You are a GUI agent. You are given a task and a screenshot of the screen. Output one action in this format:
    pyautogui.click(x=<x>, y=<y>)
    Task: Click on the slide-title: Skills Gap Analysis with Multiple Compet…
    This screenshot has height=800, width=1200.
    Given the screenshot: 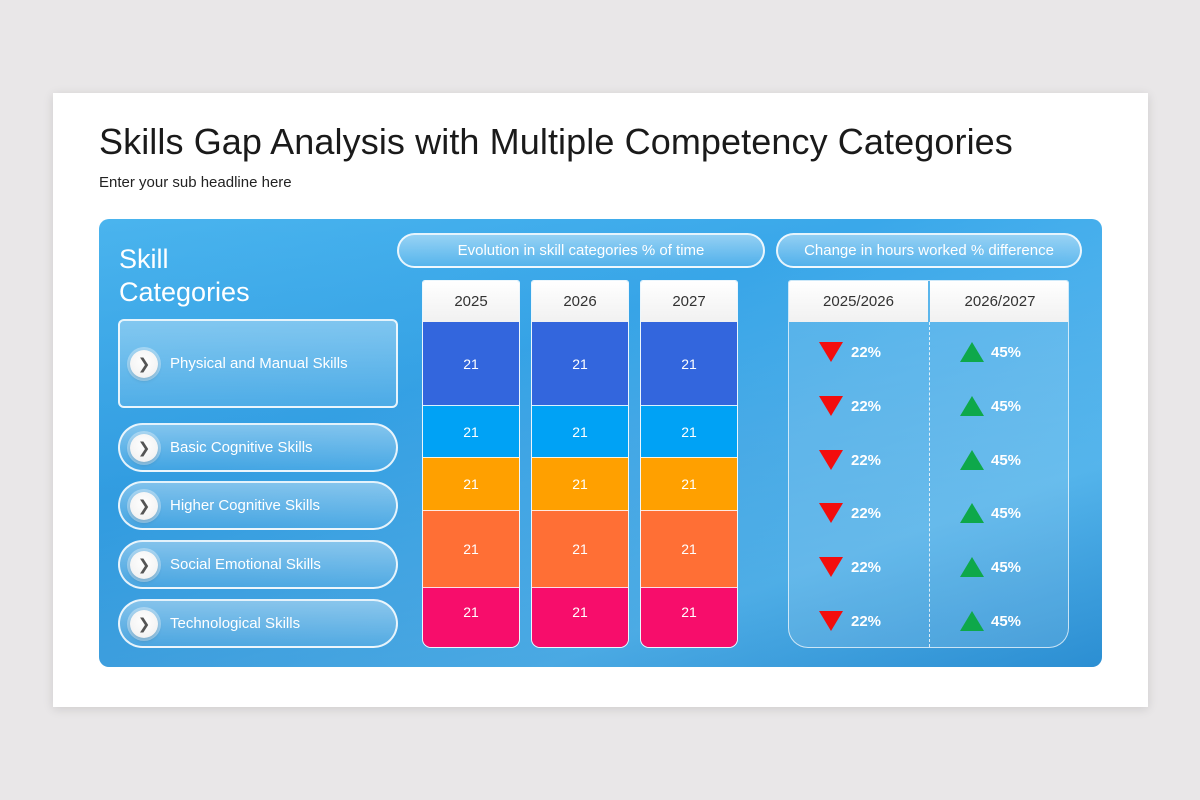 What is the action you would take?
    pyautogui.click(x=556, y=141)
    